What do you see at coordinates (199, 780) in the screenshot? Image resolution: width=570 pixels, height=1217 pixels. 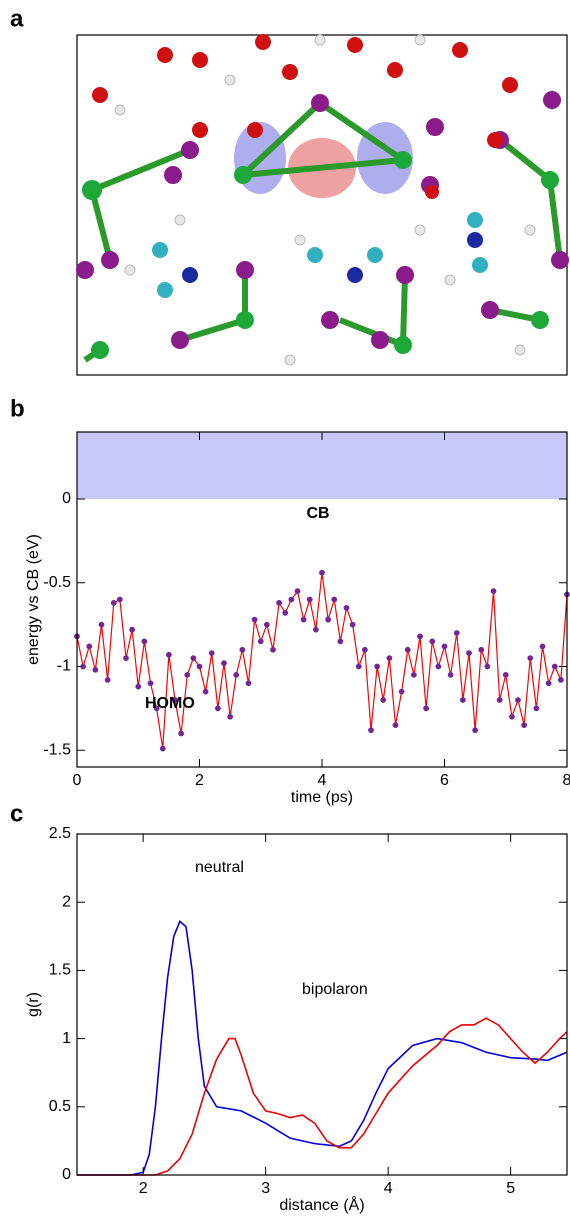 I see `x-tick-label: 2` at bounding box center [199, 780].